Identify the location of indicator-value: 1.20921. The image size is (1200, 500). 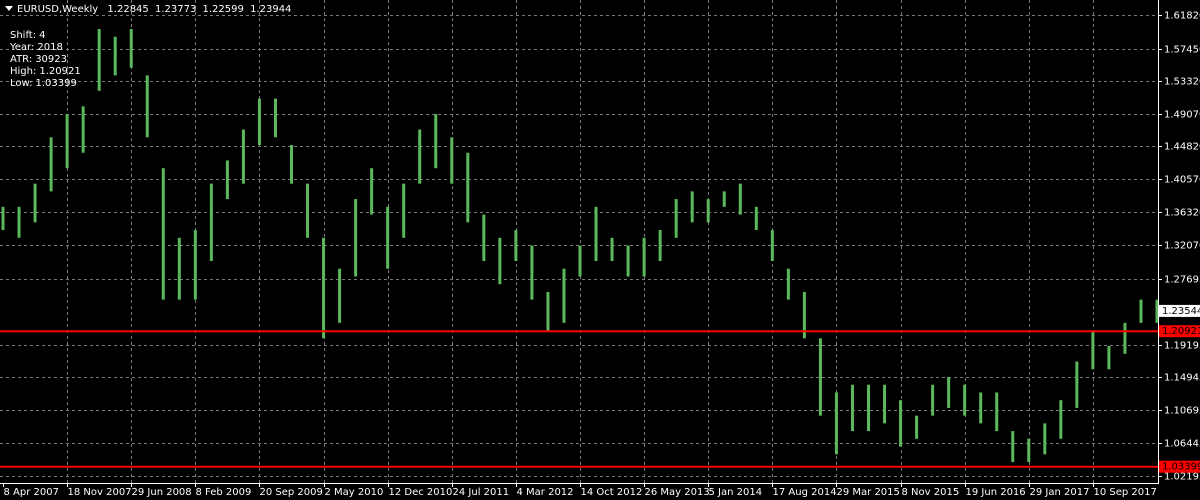
(59, 71).